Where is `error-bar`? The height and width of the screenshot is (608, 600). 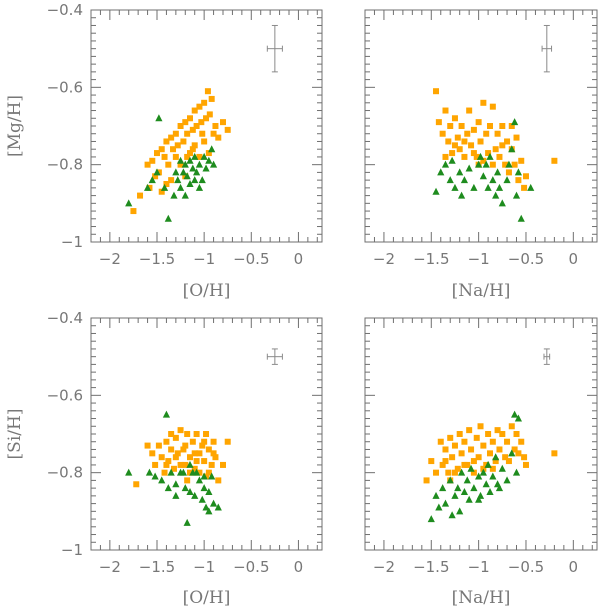 error-bar is located at coordinates (547, 356).